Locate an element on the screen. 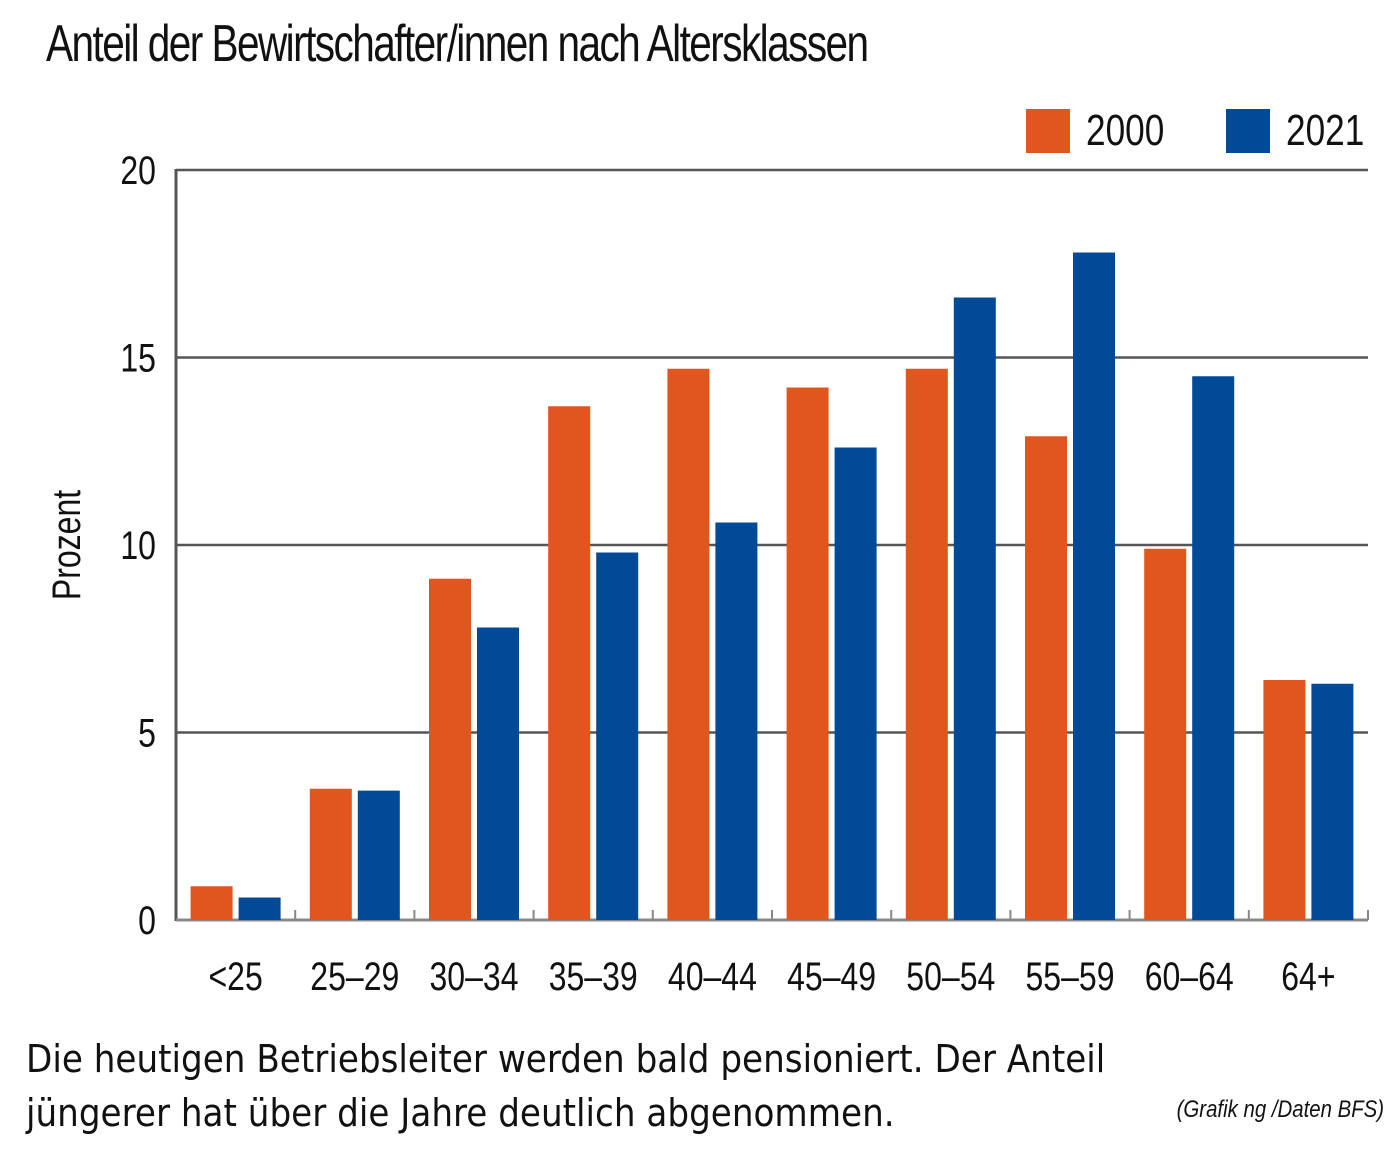 This screenshot has height=1158, width=1400. y-axis-label: Prozent is located at coordinates (66, 545).